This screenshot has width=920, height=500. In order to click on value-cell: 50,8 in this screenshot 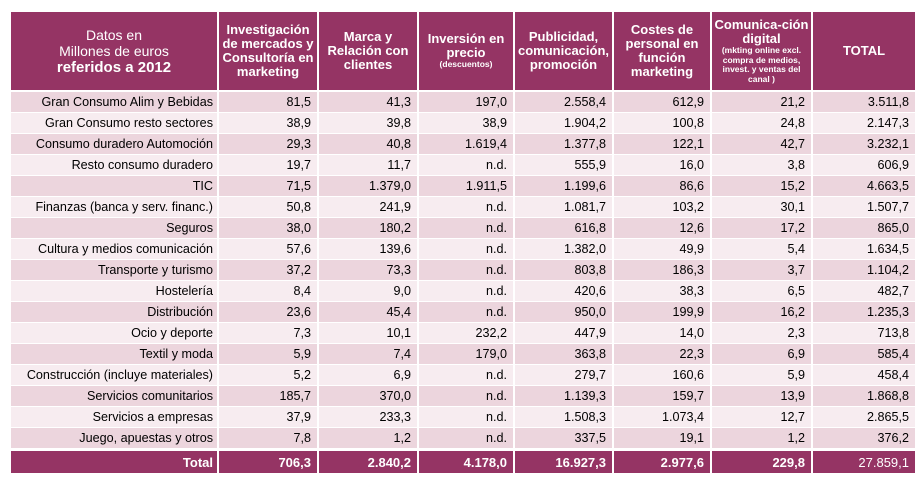, I will do `click(268, 207)`.